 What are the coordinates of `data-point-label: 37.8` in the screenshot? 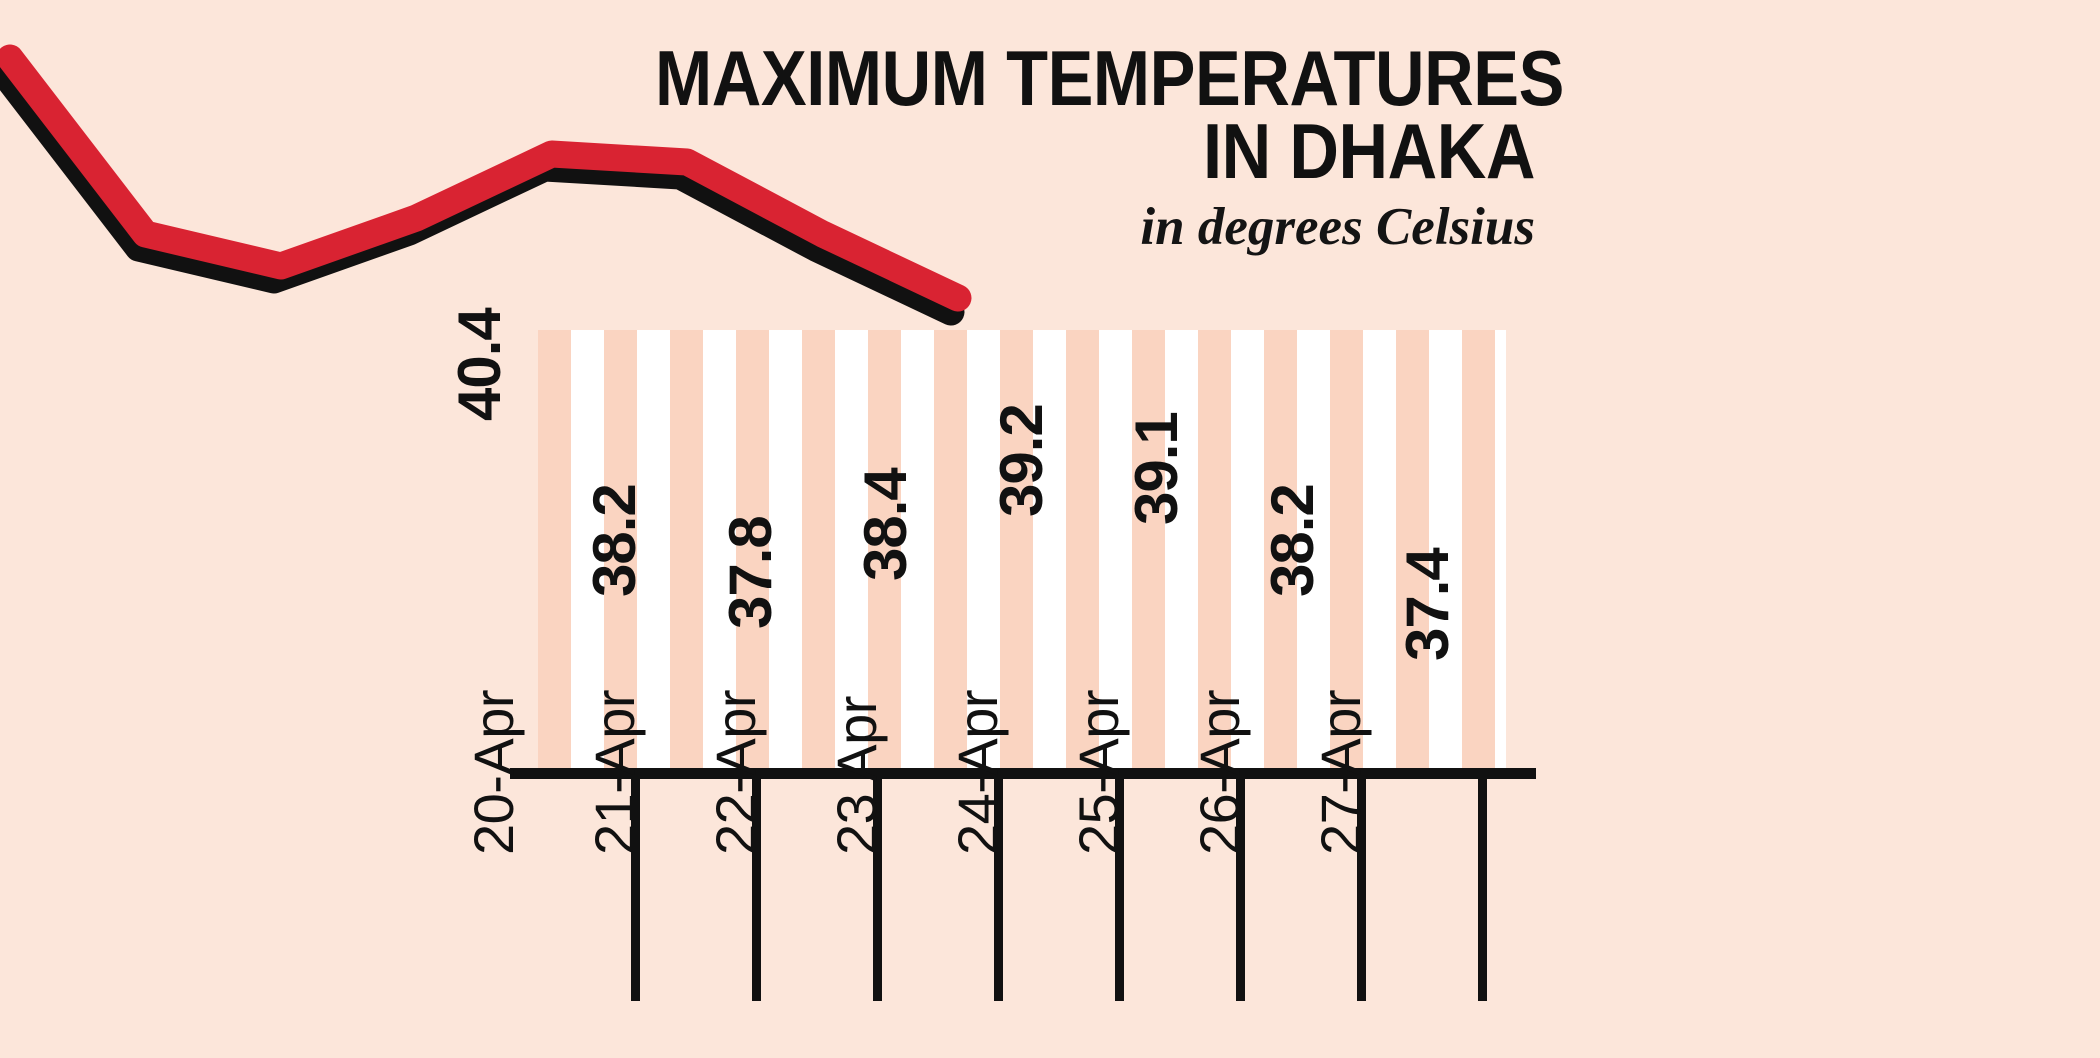 It's located at (750, 572).